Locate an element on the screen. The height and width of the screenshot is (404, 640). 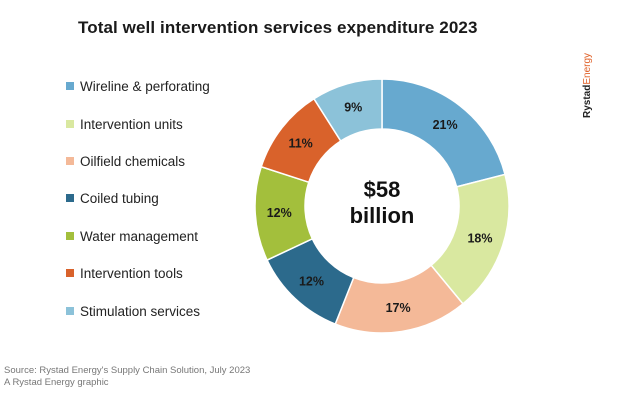
legend-item: Intervention units is located at coordinates (124, 124).